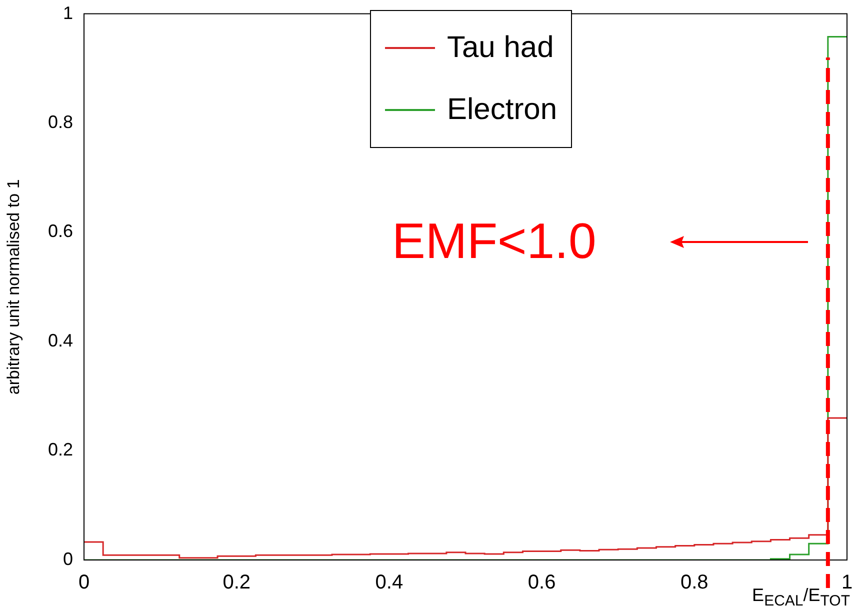  I want to click on x-tick-label: 0, so click(84, 583).